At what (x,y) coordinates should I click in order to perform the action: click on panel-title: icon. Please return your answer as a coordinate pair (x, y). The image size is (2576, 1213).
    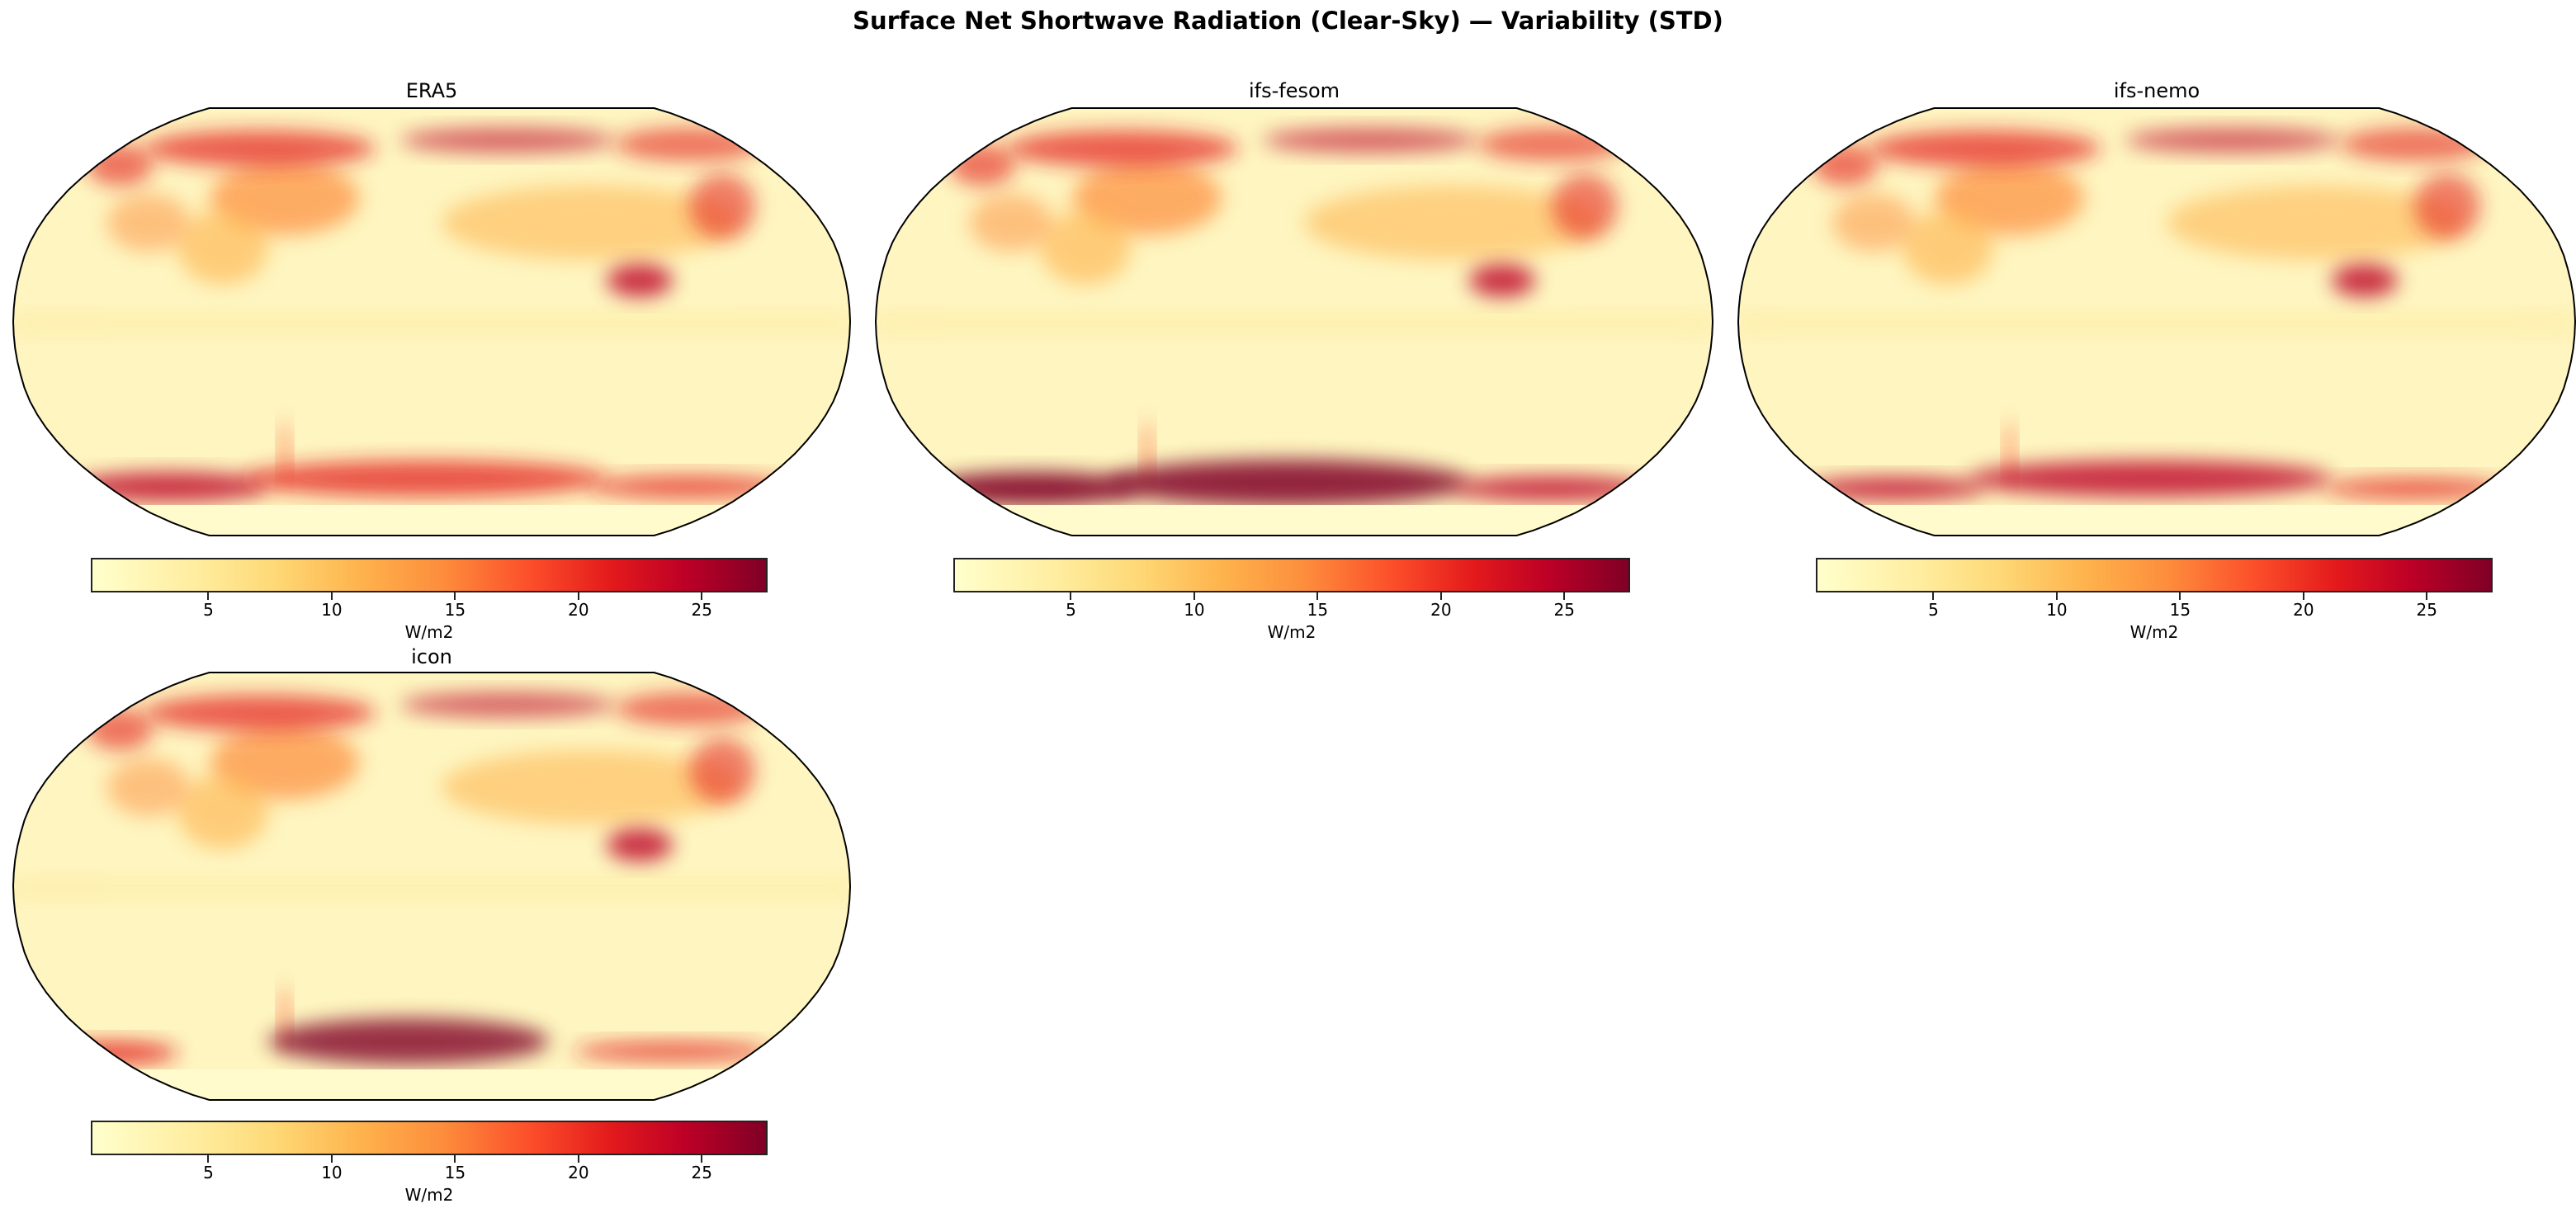
    Looking at the image, I should click on (431, 656).